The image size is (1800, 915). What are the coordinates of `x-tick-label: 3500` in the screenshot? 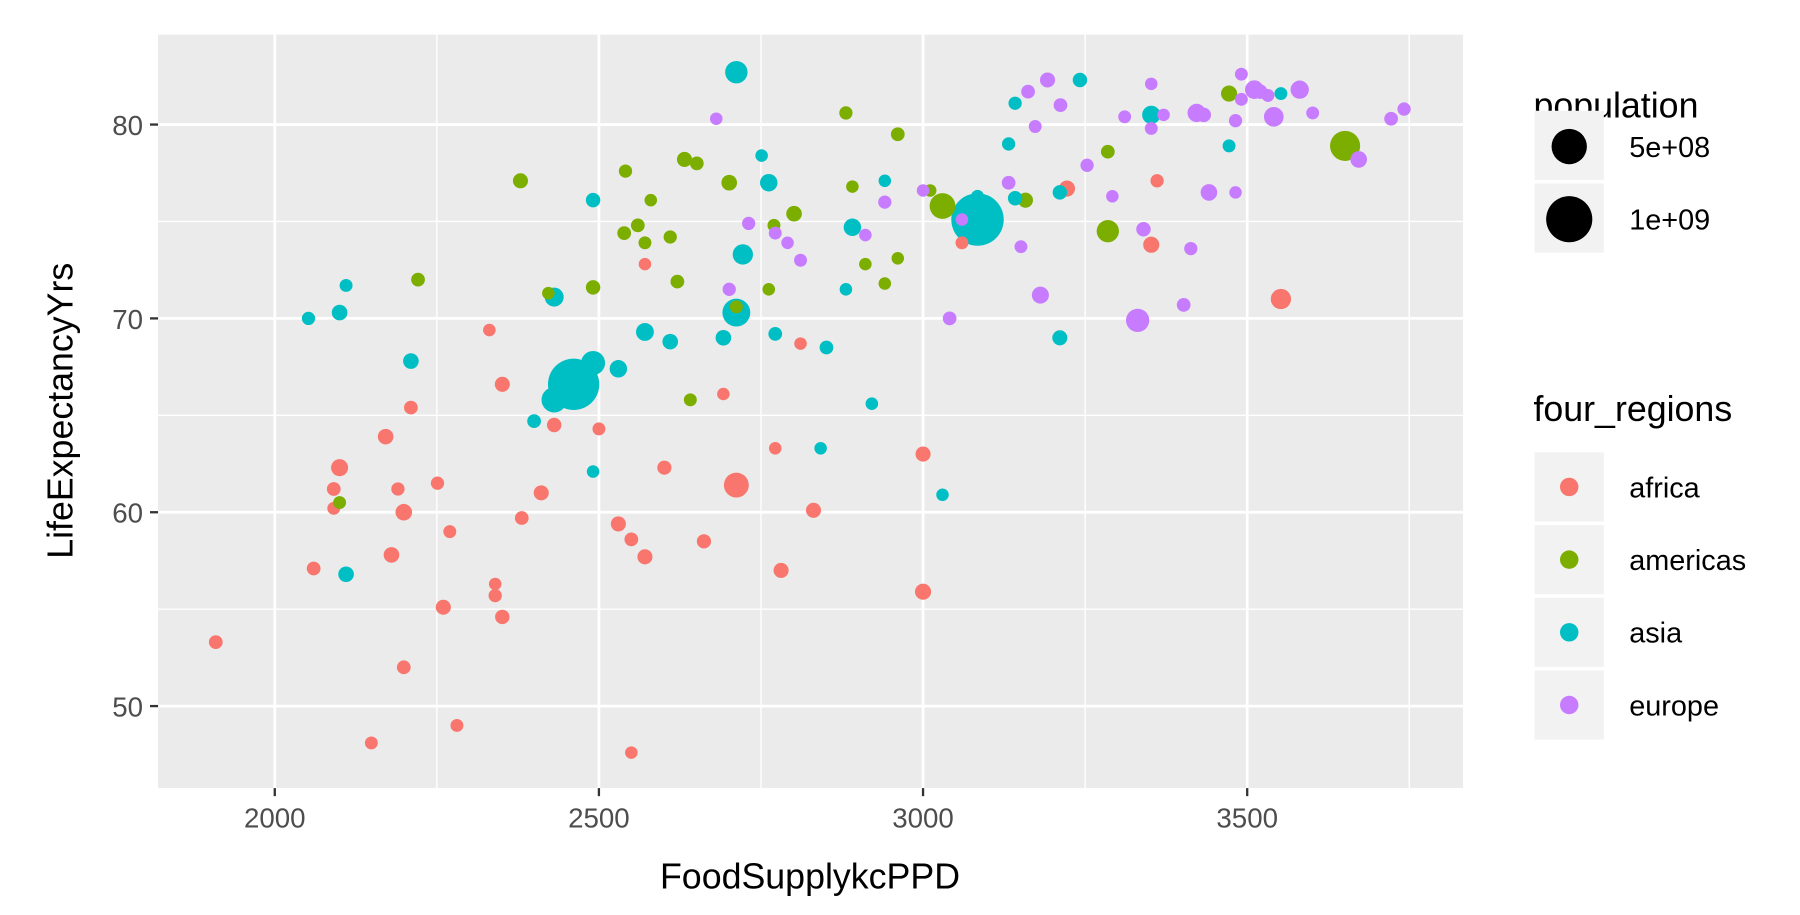 It's located at (1247, 817).